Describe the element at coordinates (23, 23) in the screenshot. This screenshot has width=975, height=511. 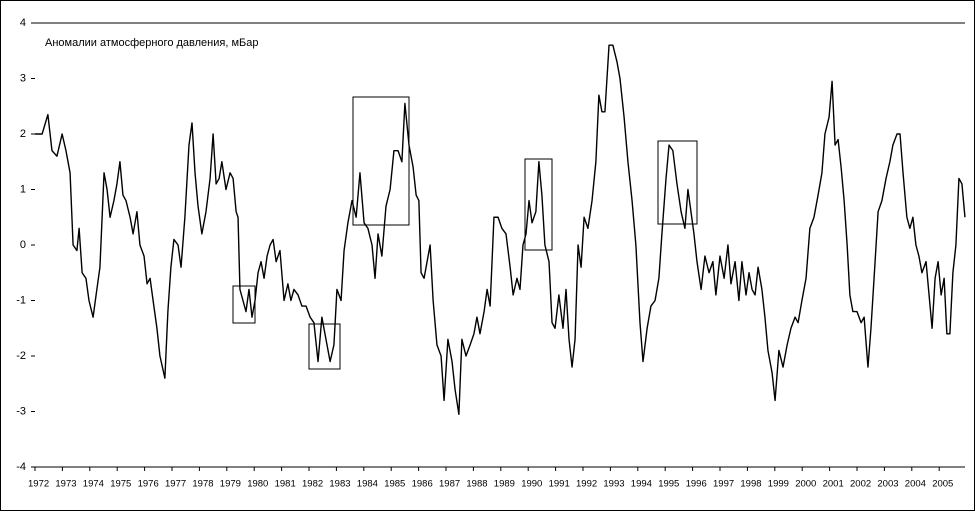
I see `y-tick-label: 4` at that location.